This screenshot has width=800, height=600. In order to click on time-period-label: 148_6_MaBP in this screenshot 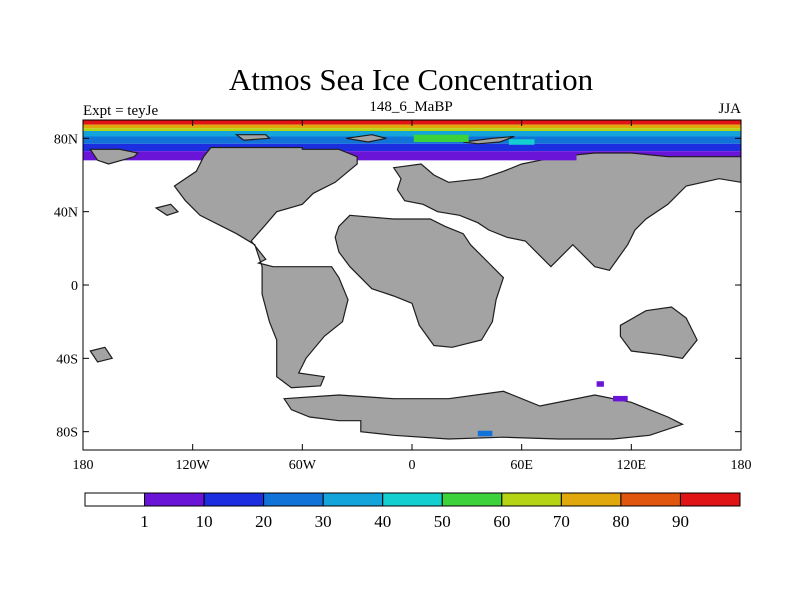, I will do `click(410, 107)`.